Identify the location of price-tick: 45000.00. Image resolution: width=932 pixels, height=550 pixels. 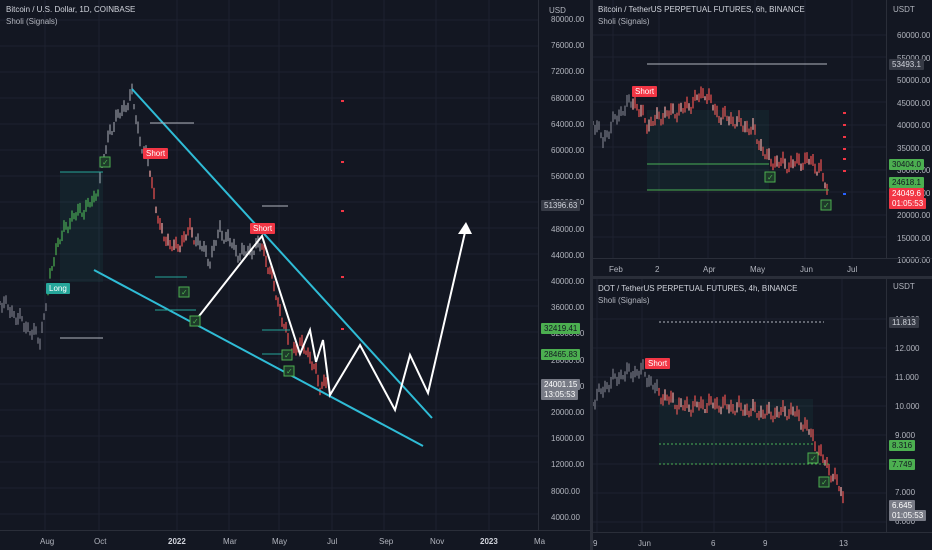
(914, 103).